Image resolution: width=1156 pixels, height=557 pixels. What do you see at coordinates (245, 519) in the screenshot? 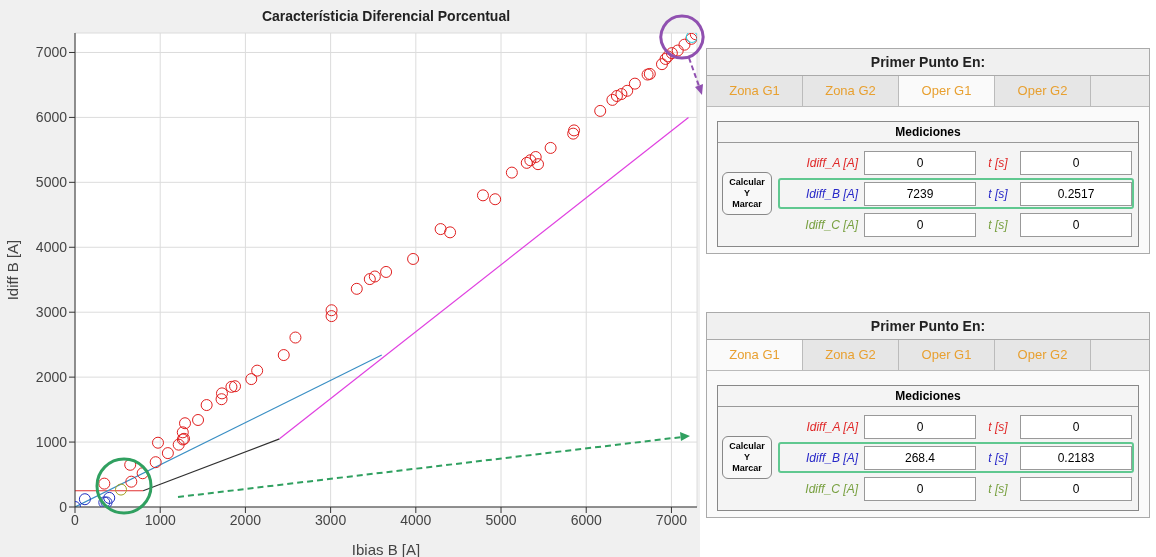
I see `x-tick-label: 2000` at bounding box center [245, 519].